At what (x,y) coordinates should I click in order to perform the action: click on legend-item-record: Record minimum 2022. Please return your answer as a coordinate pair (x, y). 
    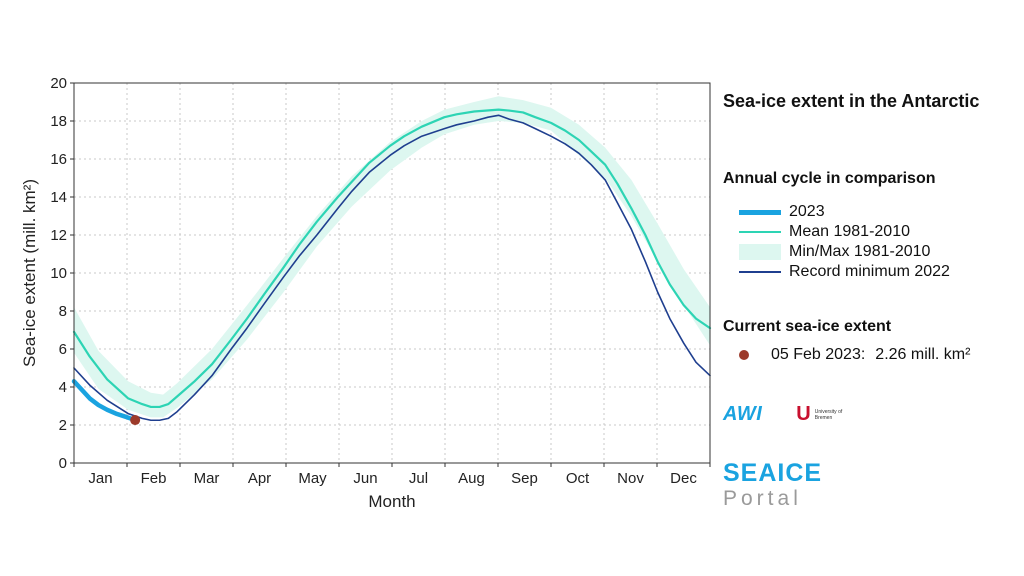
    Looking at the image, I should click on (844, 272).